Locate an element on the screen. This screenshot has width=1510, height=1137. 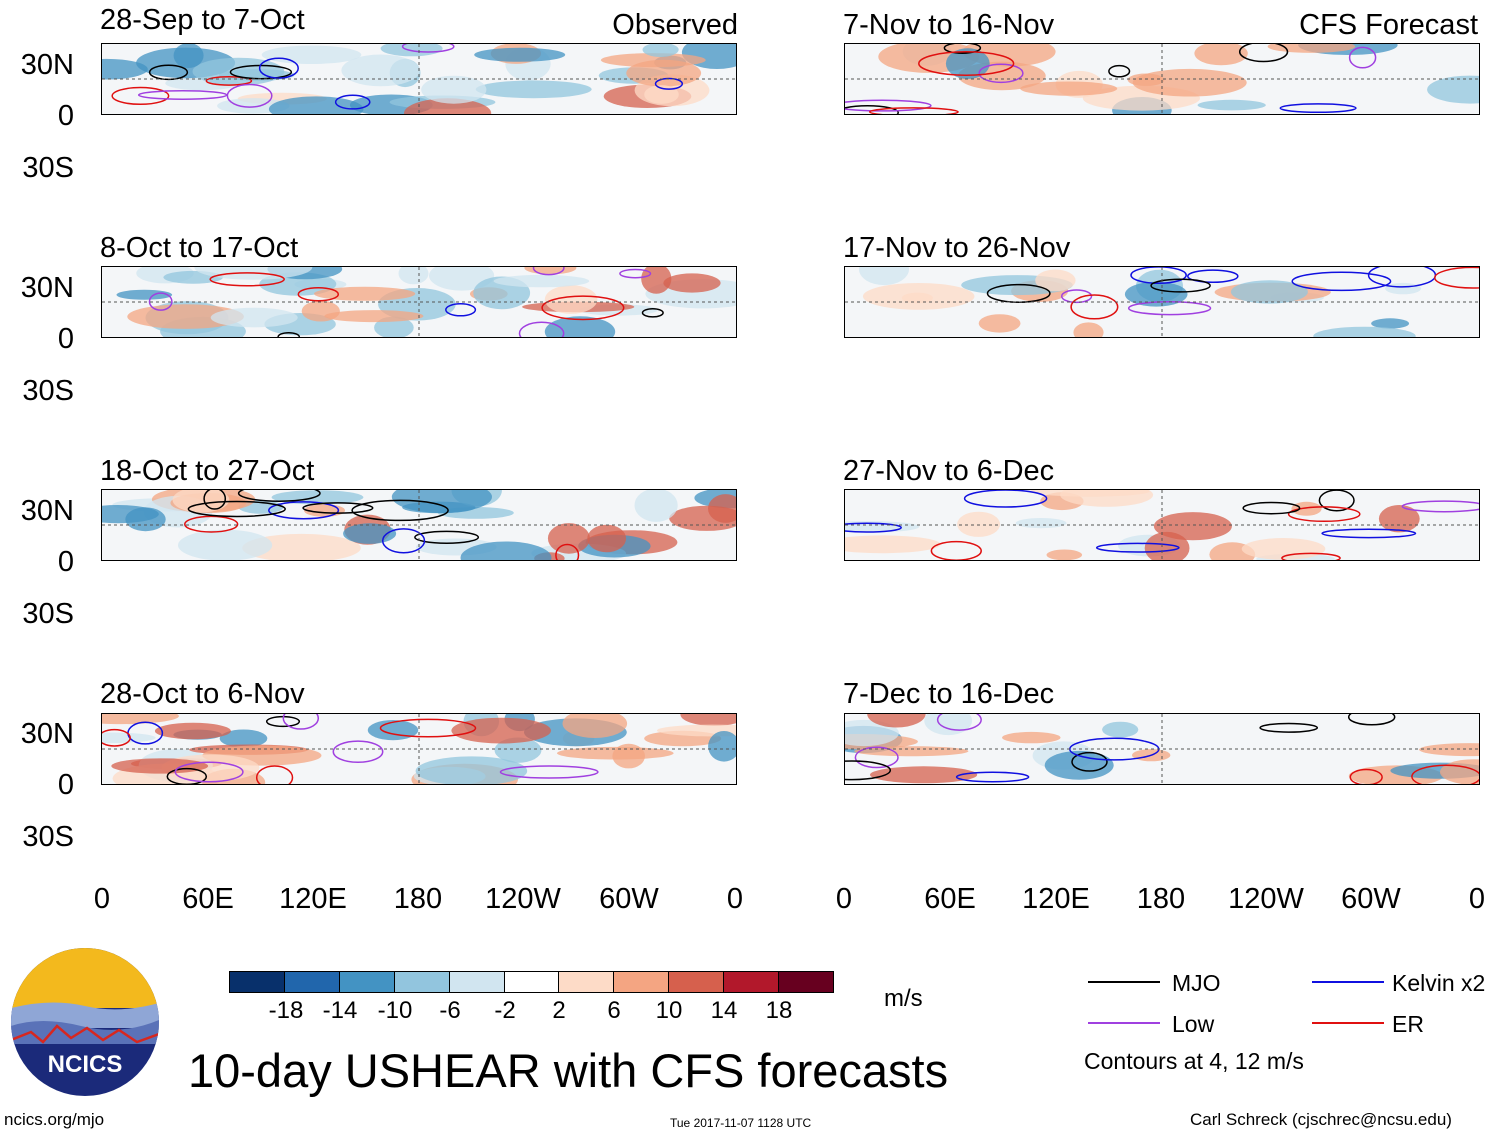
colorbar-label: -10 is located at coordinates (395, 1010).